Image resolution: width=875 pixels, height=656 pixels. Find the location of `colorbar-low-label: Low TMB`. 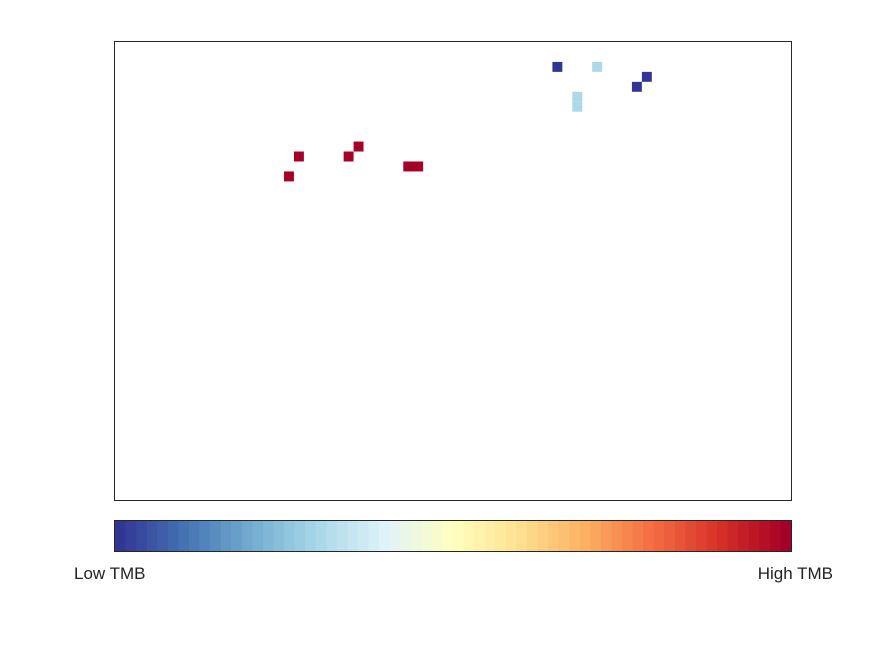

colorbar-low-label: Low TMB is located at coordinates (110, 573).